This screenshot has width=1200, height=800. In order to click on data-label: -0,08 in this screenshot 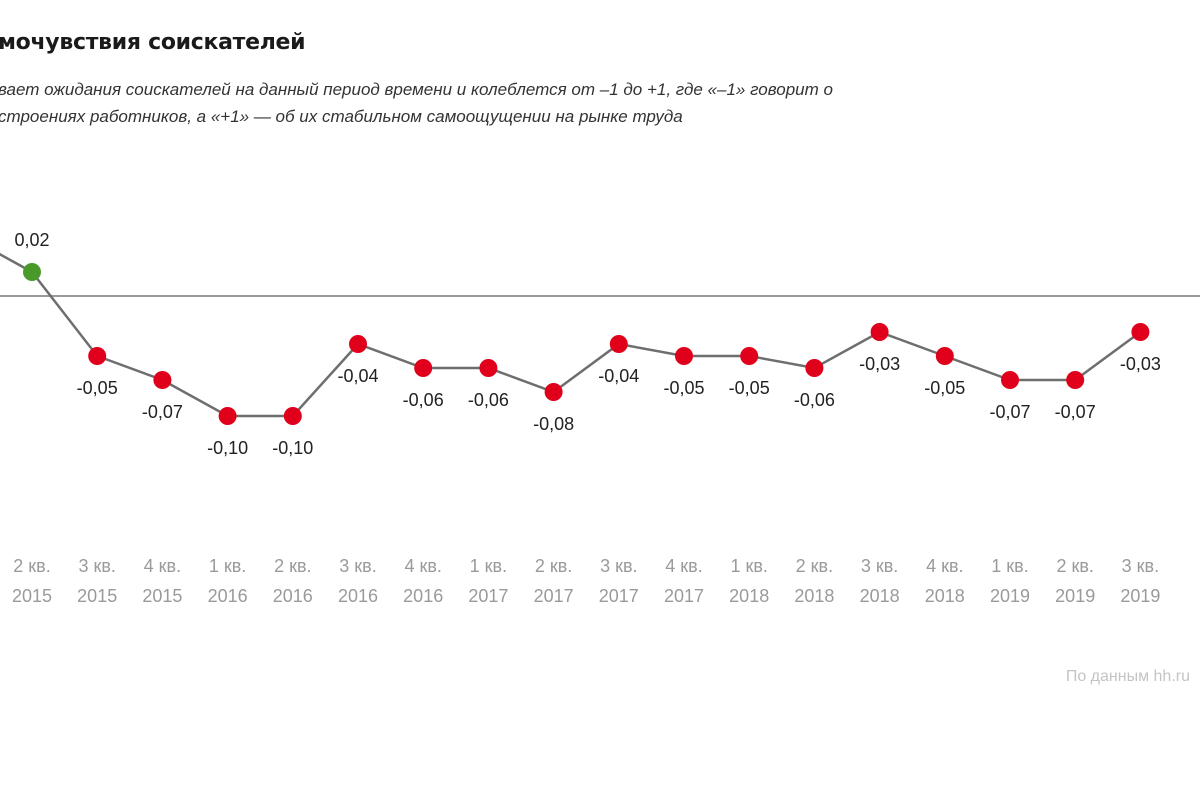, I will do `click(553, 424)`.